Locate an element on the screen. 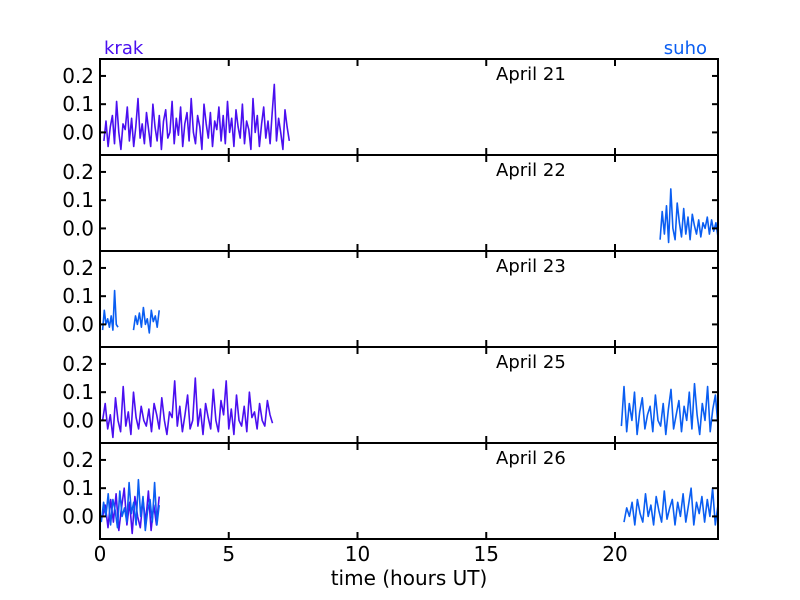  panel-1: 0.0 0.1 0.2 April 21 is located at coordinates (390, 107).